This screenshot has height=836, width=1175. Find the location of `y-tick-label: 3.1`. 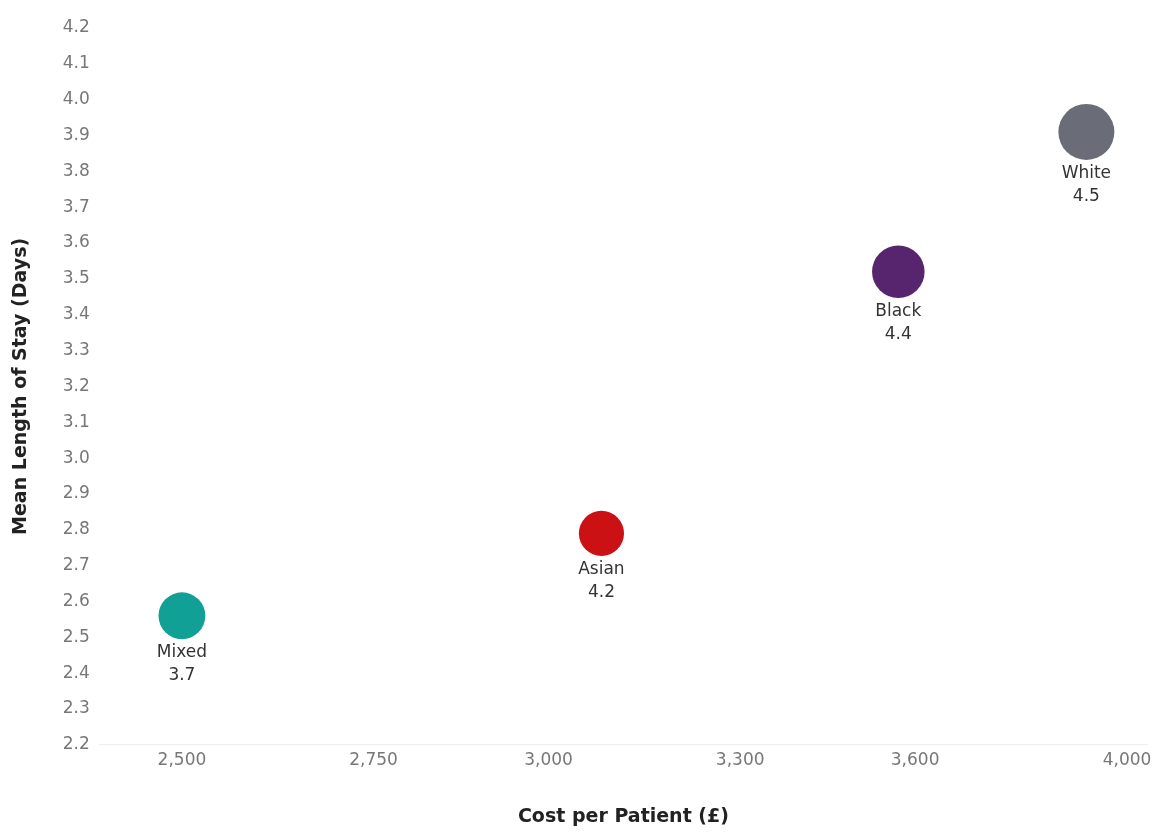

y-tick-label: 3.1 is located at coordinates (76, 420).